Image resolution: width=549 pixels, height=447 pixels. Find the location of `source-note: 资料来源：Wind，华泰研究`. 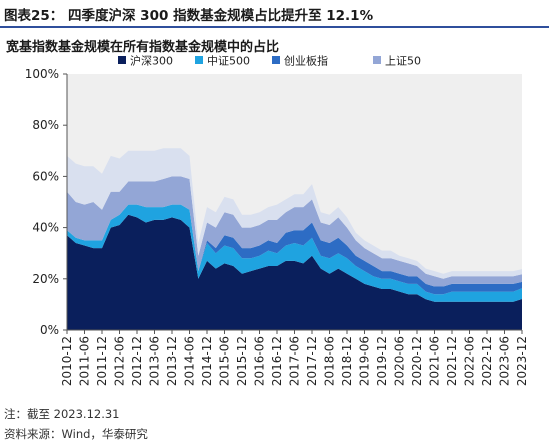

source-note: 资料来源：Wind，华泰研究 is located at coordinates (76, 434).